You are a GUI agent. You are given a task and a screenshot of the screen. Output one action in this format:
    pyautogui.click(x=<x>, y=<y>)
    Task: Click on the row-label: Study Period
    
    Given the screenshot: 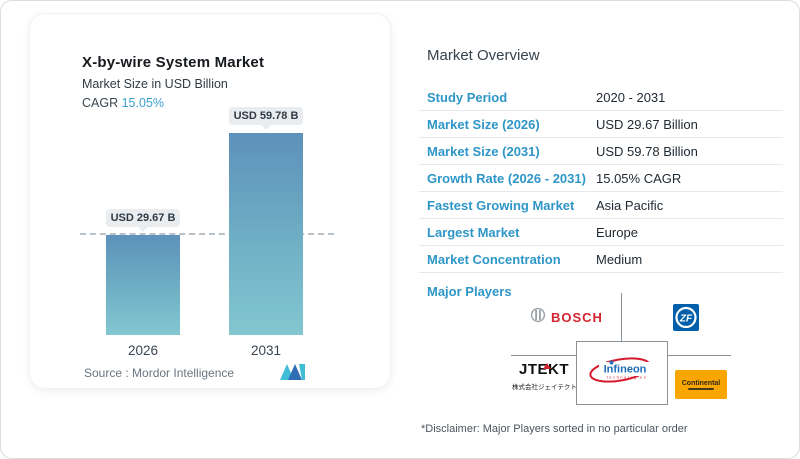 What is the action you would take?
    pyautogui.click(x=467, y=97)
    